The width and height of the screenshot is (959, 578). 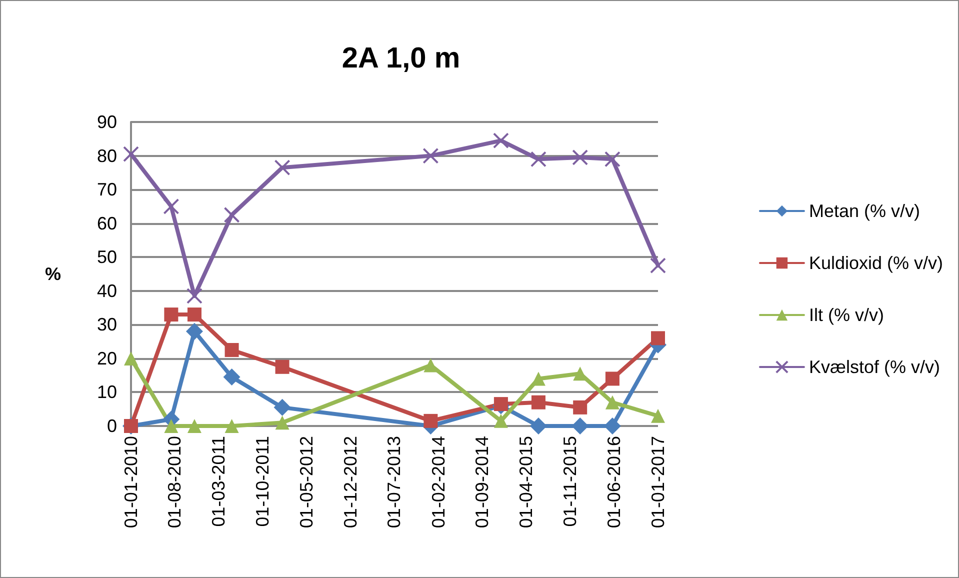 I want to click on x-tick-label: 01-01-2017, so click(x=658, y=482).